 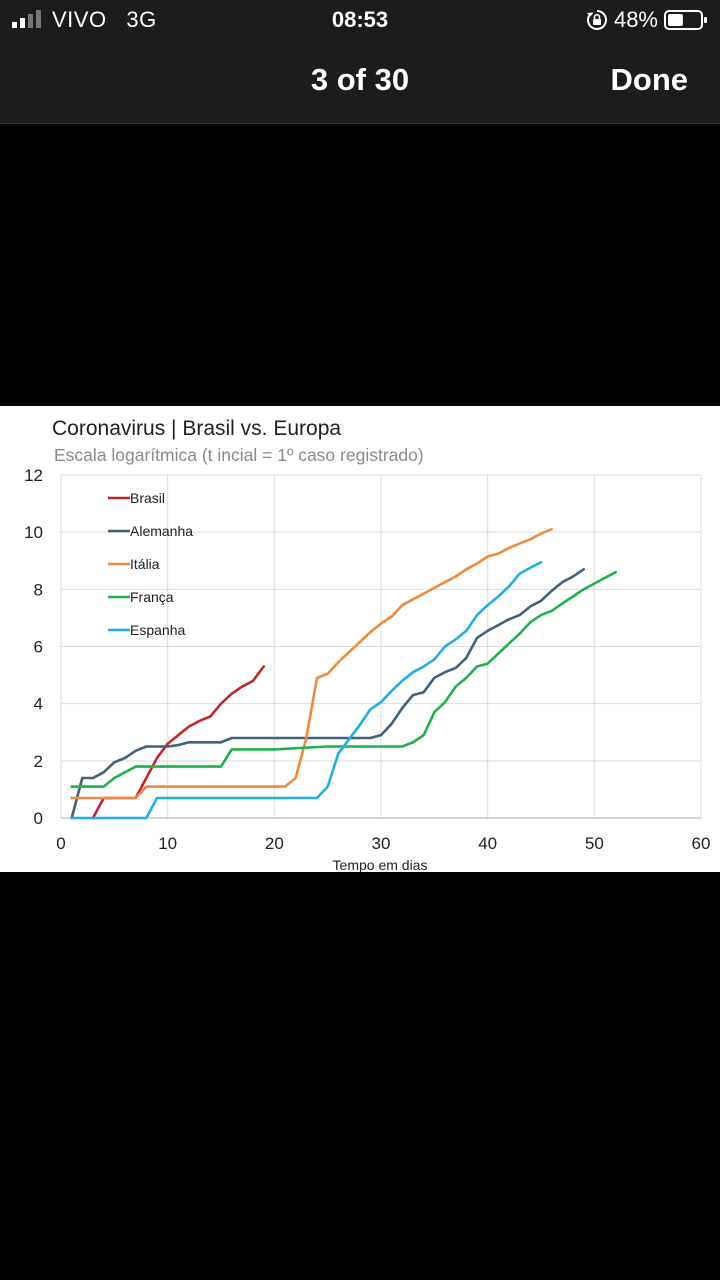 What do you see at coordinates (196, 428) in the screenshot?
I see `chart-title: Coronavirus | Brasil vs. Europa` at bounding box center [196, 428].